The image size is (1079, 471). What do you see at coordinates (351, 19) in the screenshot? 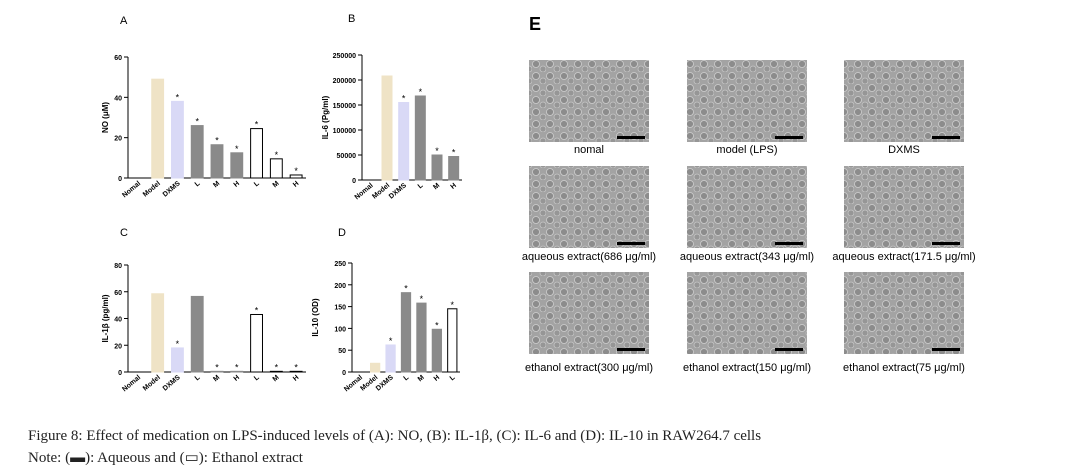
I see `chart-title: B` at bounding box center [351, 19].